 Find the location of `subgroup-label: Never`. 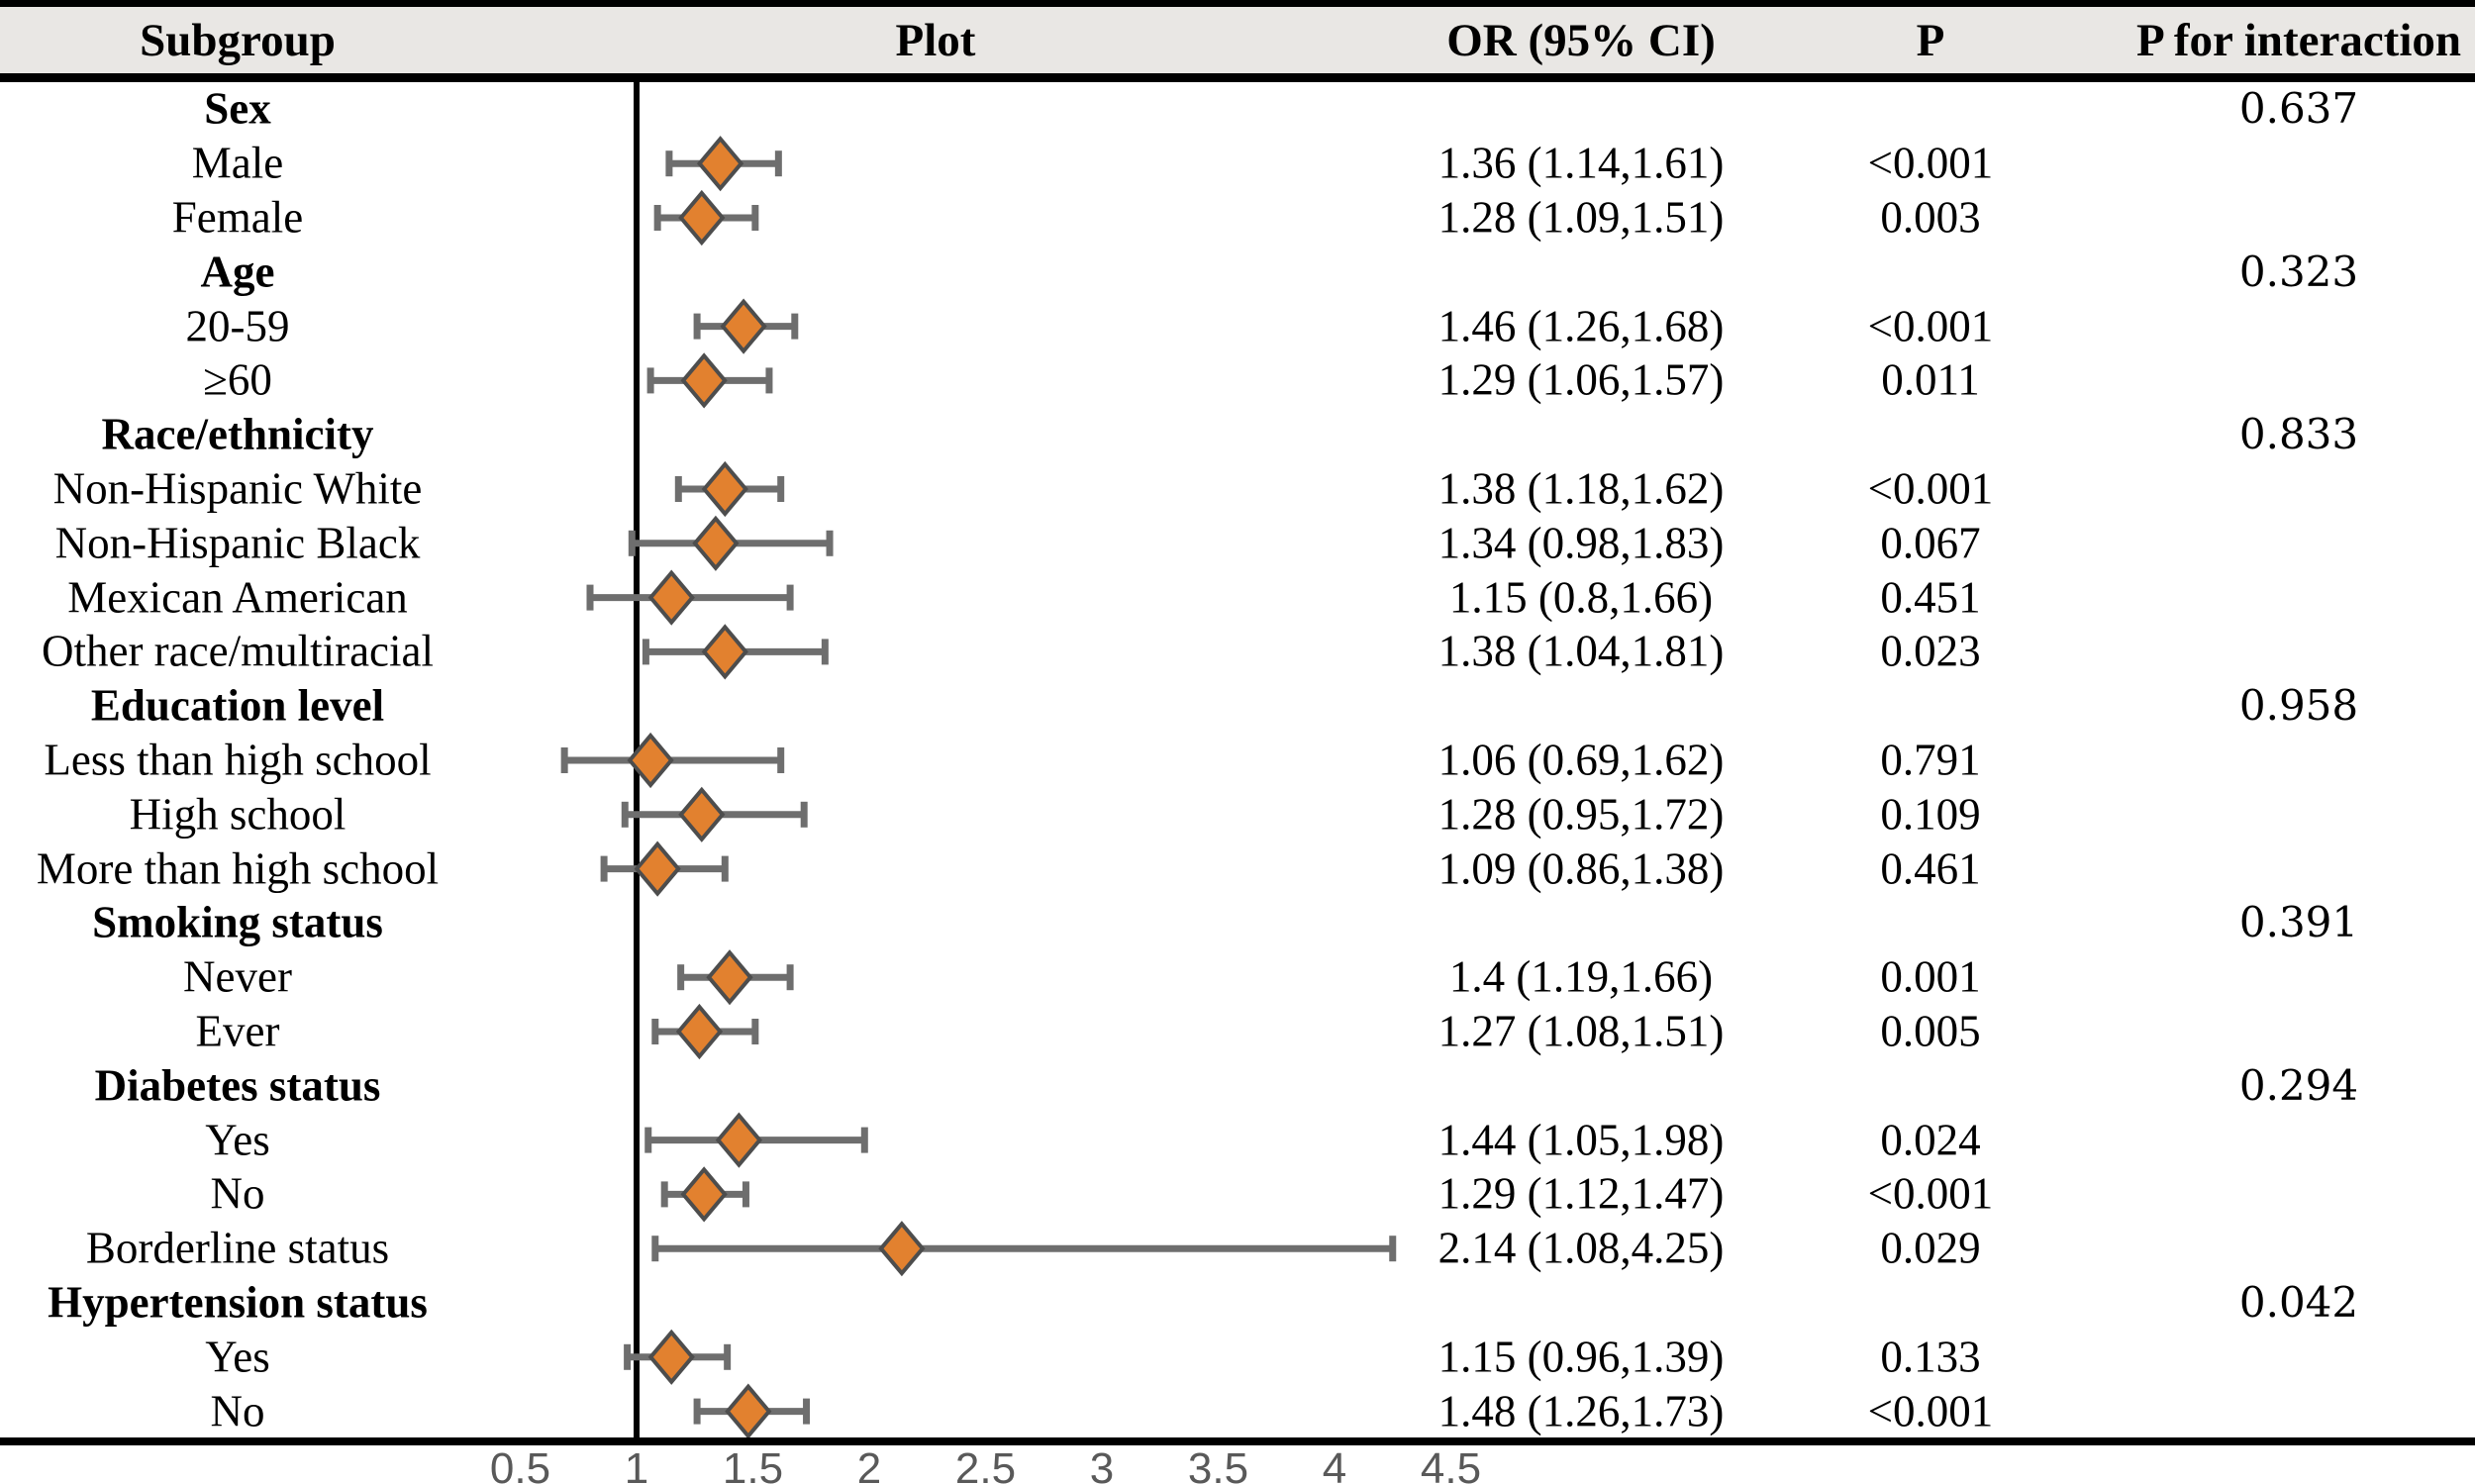

subgroup-label: Never is located at coordinates (238, 976).